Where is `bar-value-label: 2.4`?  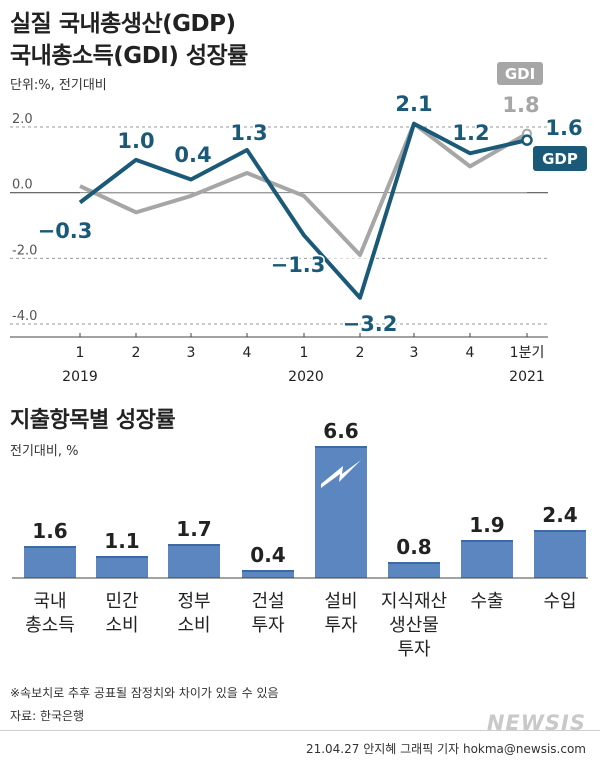
bar-value-label: 2.4 is located at coordinates (559, 515).